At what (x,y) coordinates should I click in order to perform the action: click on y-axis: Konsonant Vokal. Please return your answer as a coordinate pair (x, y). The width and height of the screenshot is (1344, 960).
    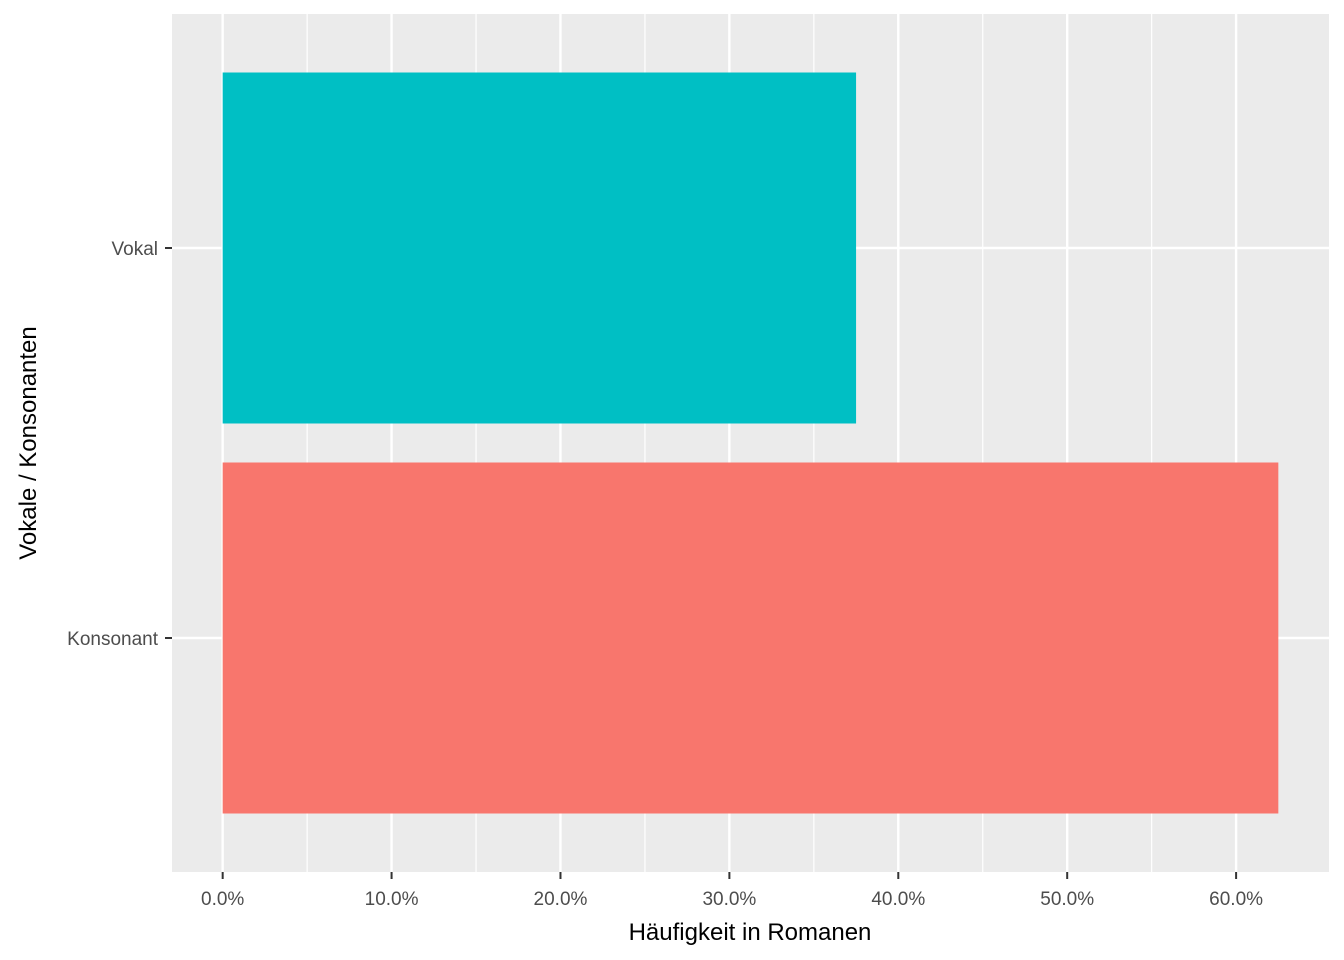
    Looking at the image, I should click on (119, 444).